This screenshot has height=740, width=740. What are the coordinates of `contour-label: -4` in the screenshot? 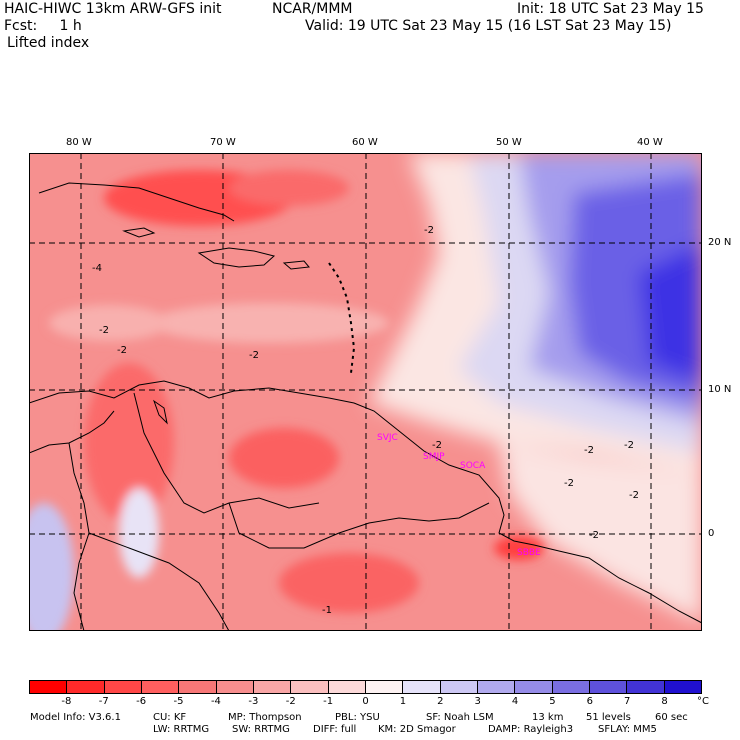 It's located at (97, 268).